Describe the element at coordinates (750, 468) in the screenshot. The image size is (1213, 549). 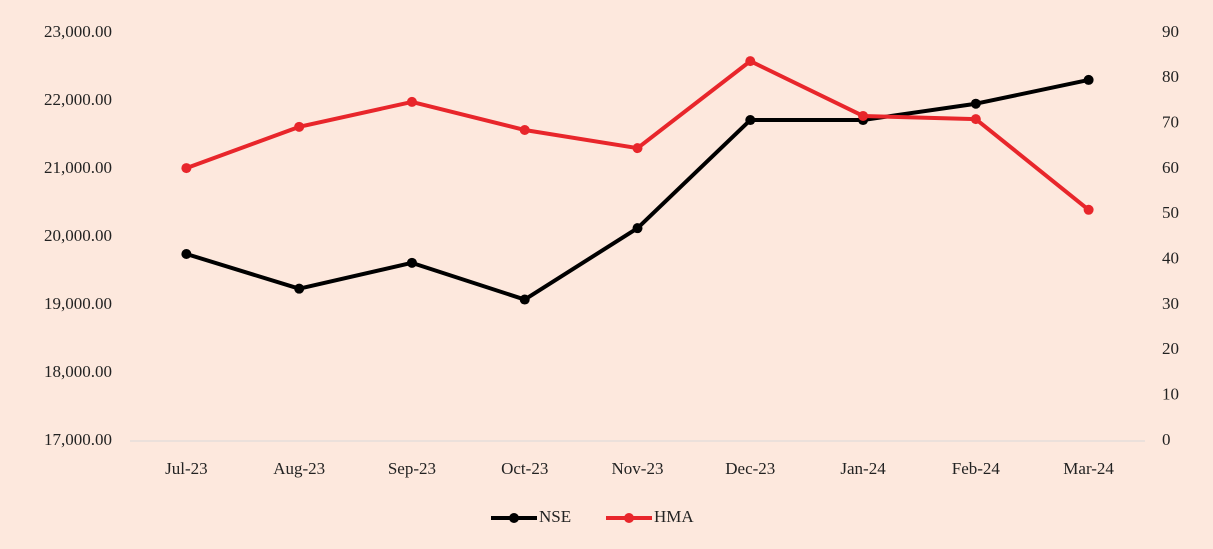
I see `x-tick-label: Dec-23` at that location.